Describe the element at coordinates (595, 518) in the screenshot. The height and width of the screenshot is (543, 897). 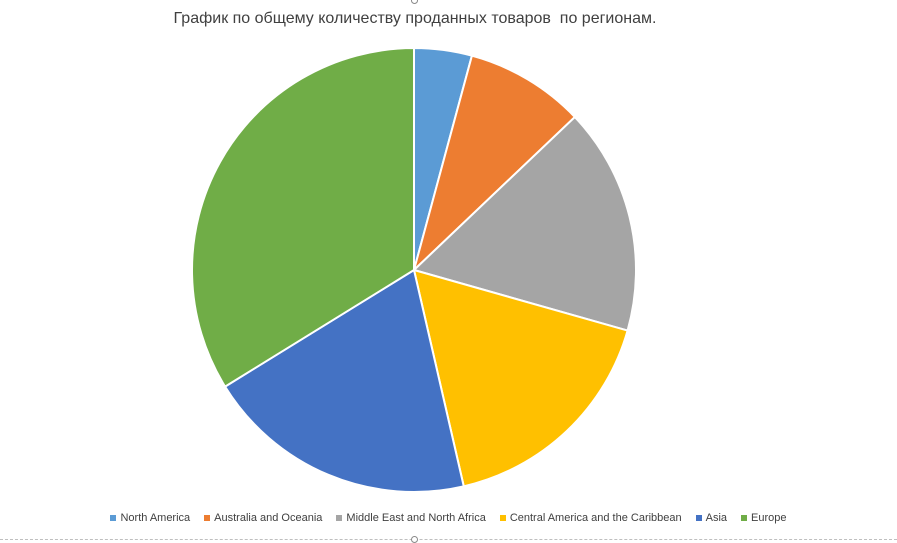
I see `legend-label: Central America and the Caribbean` at that location.